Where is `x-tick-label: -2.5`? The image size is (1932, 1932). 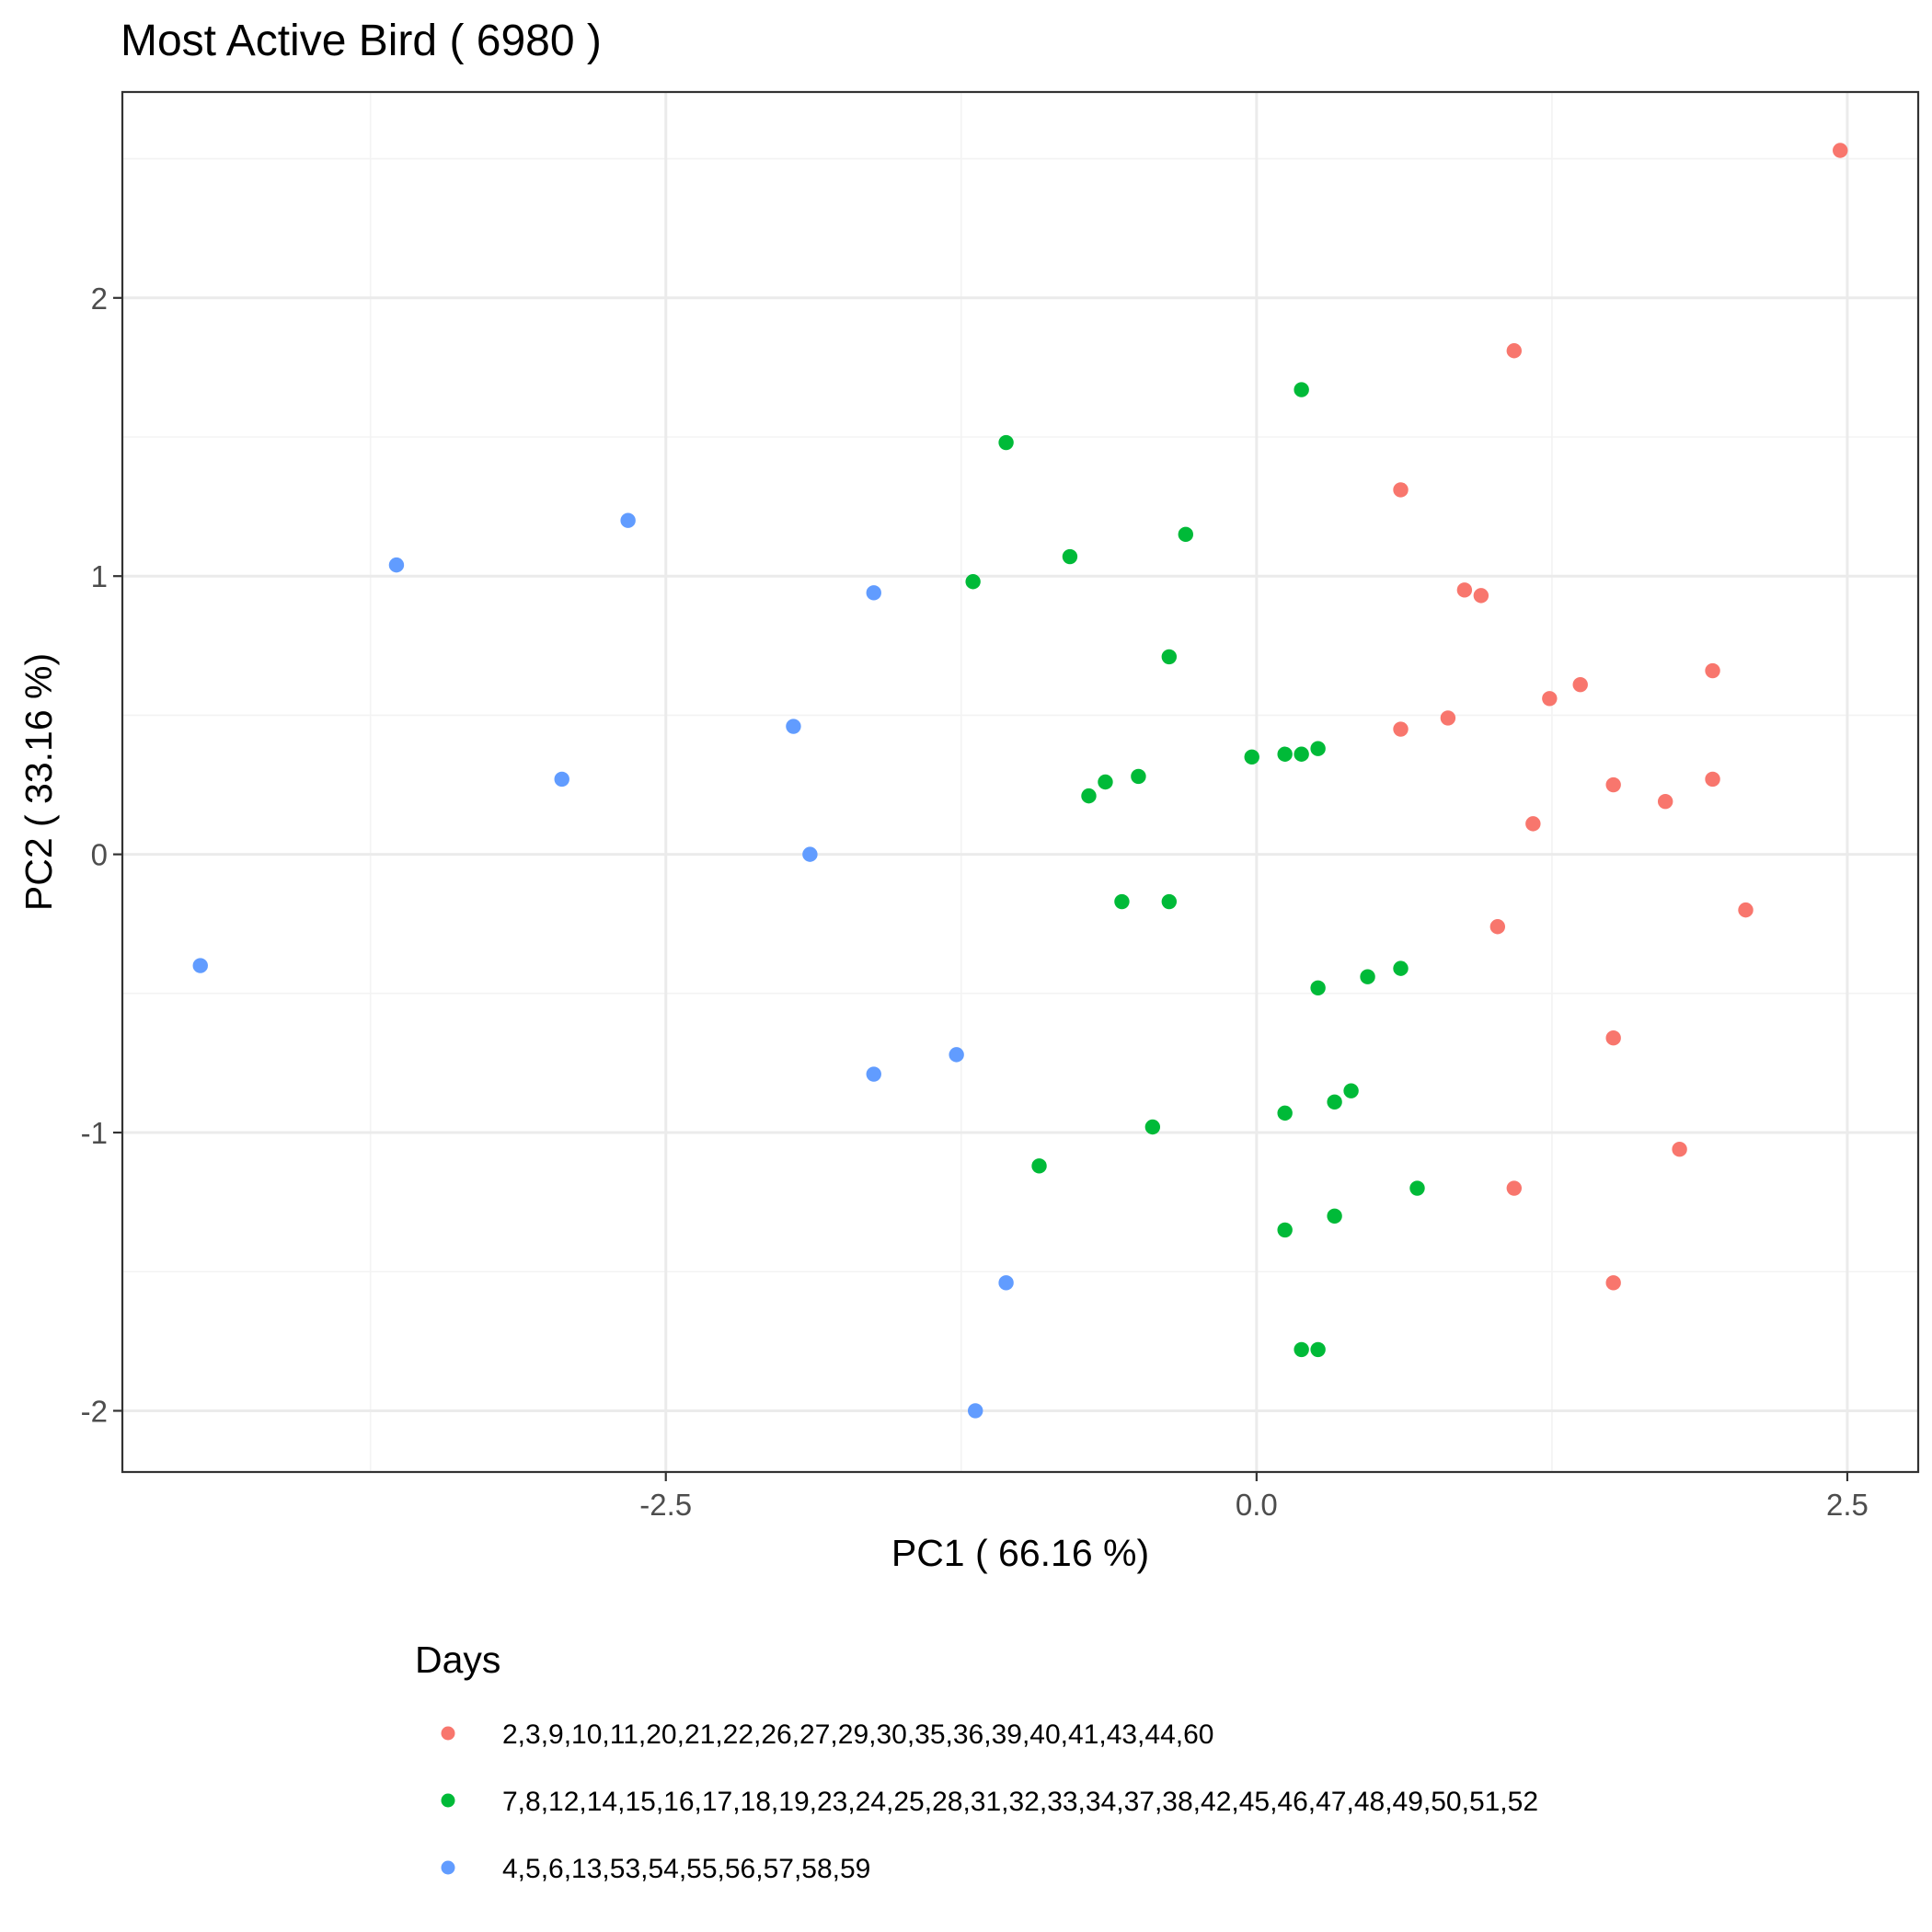
x-tick-label: -2.5 is located at coordinates (665, 1505).